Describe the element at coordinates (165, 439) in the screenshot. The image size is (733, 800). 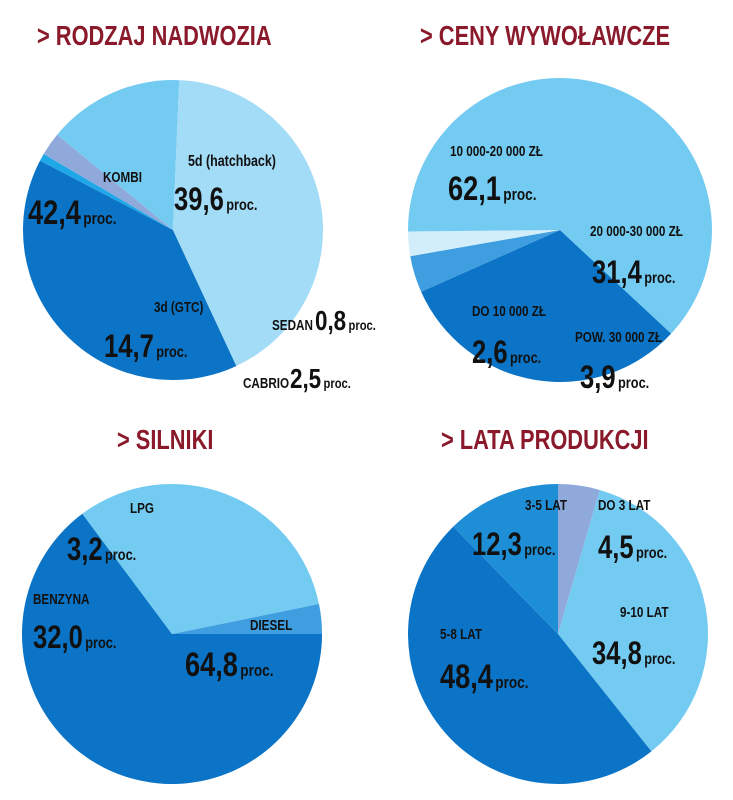
I see `chart-title: > SILNIKI` at that location.